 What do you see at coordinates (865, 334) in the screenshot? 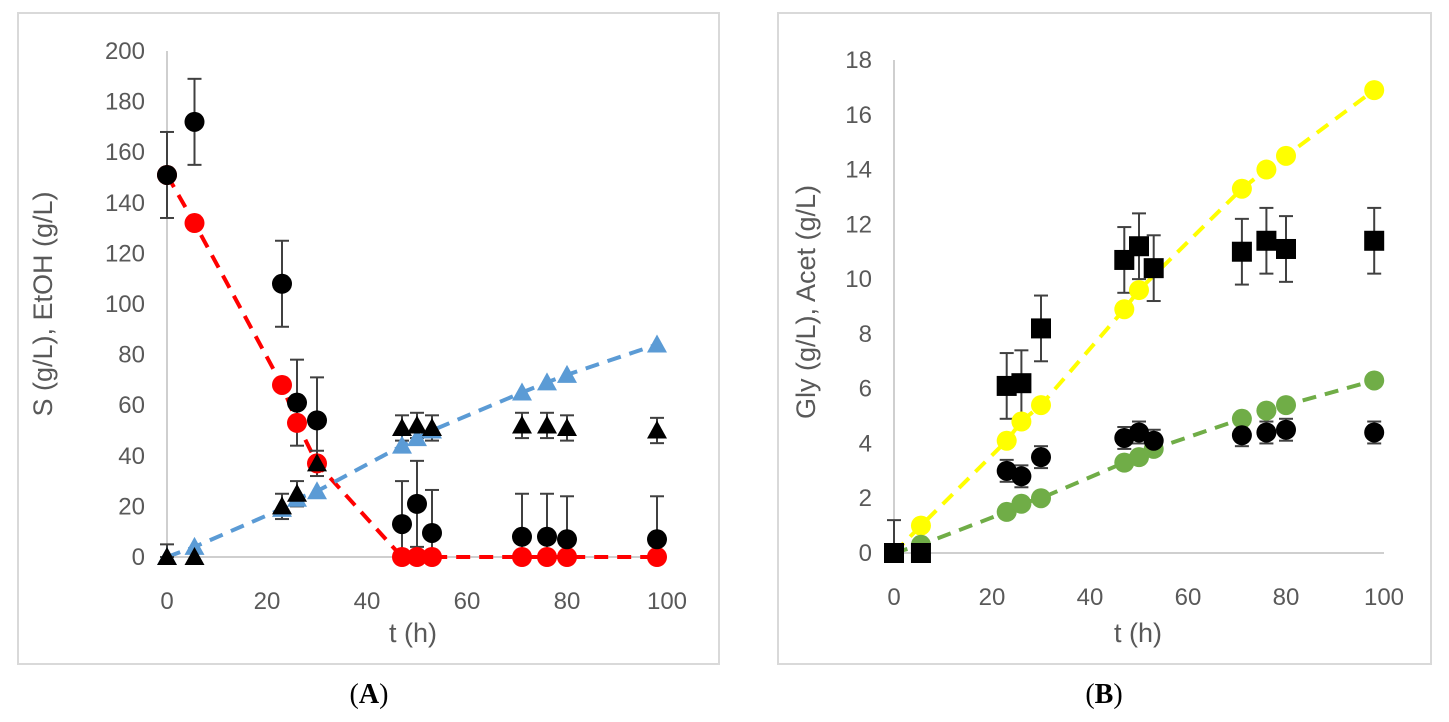
I see `panel-b-y-tick-label: 8` at bounding box center [865, 334].